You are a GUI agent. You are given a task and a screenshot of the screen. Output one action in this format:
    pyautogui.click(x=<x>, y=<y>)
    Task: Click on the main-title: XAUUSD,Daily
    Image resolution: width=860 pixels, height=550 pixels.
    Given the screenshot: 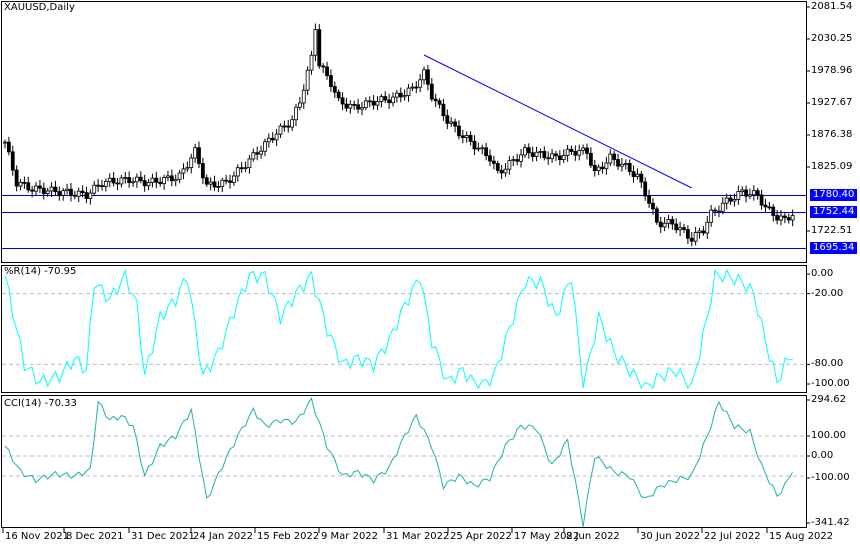 What is the action you would take?
    pyautogui.click(x=39, y=7)
    